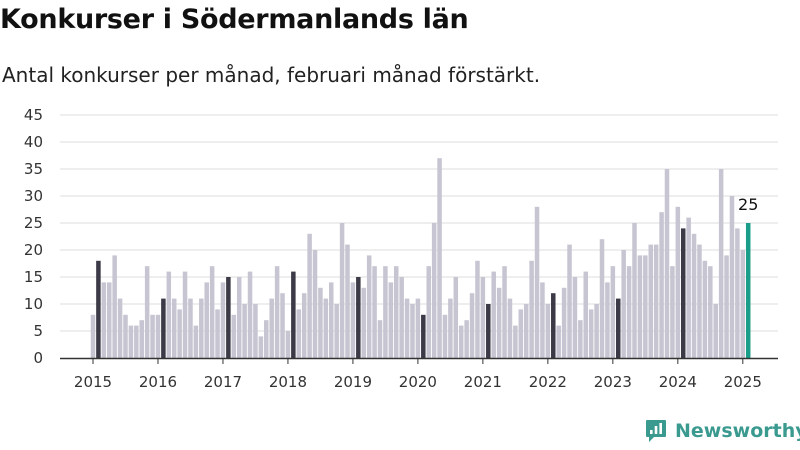 This screenshot has width=800, height=450. What do you see at coordinates (33, 250) in the screenshot?
I see `y-tick-label: 20` at bounding box center [33, 250].